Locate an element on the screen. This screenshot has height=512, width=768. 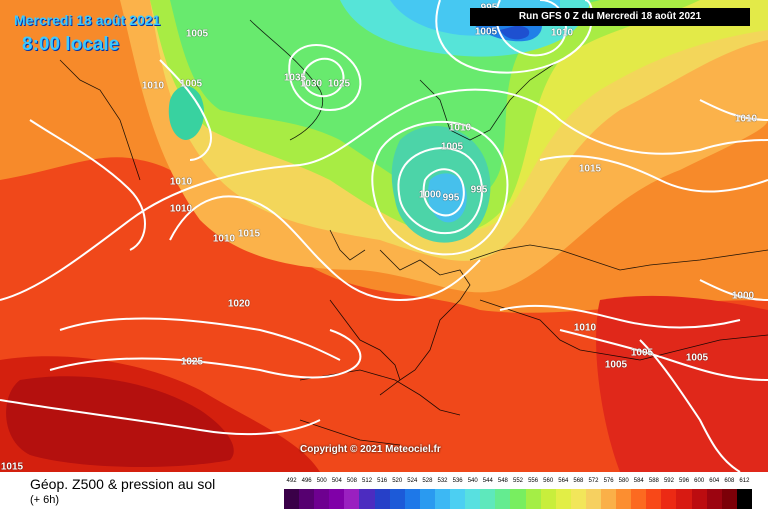
scale-tick-label: 612 is located at coordinates (744, 481).